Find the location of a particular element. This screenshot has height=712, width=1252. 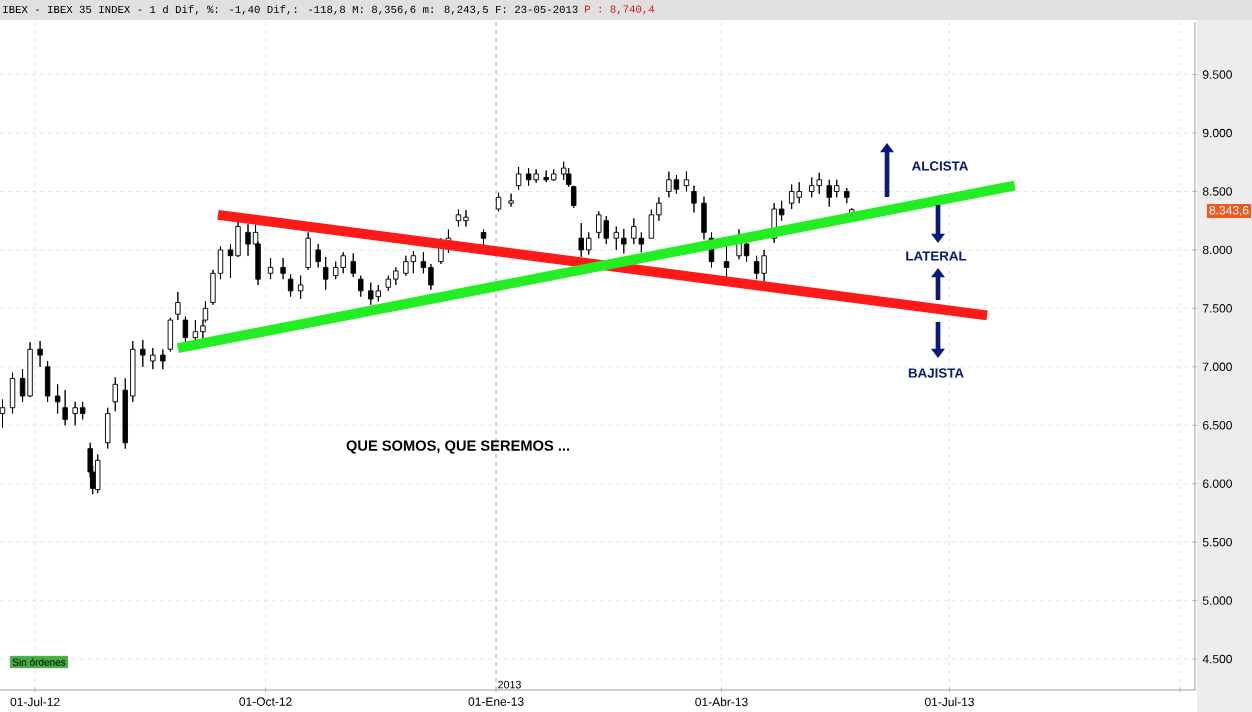

y-tick-label: 8.000 is located at coordinates (1217, 250).